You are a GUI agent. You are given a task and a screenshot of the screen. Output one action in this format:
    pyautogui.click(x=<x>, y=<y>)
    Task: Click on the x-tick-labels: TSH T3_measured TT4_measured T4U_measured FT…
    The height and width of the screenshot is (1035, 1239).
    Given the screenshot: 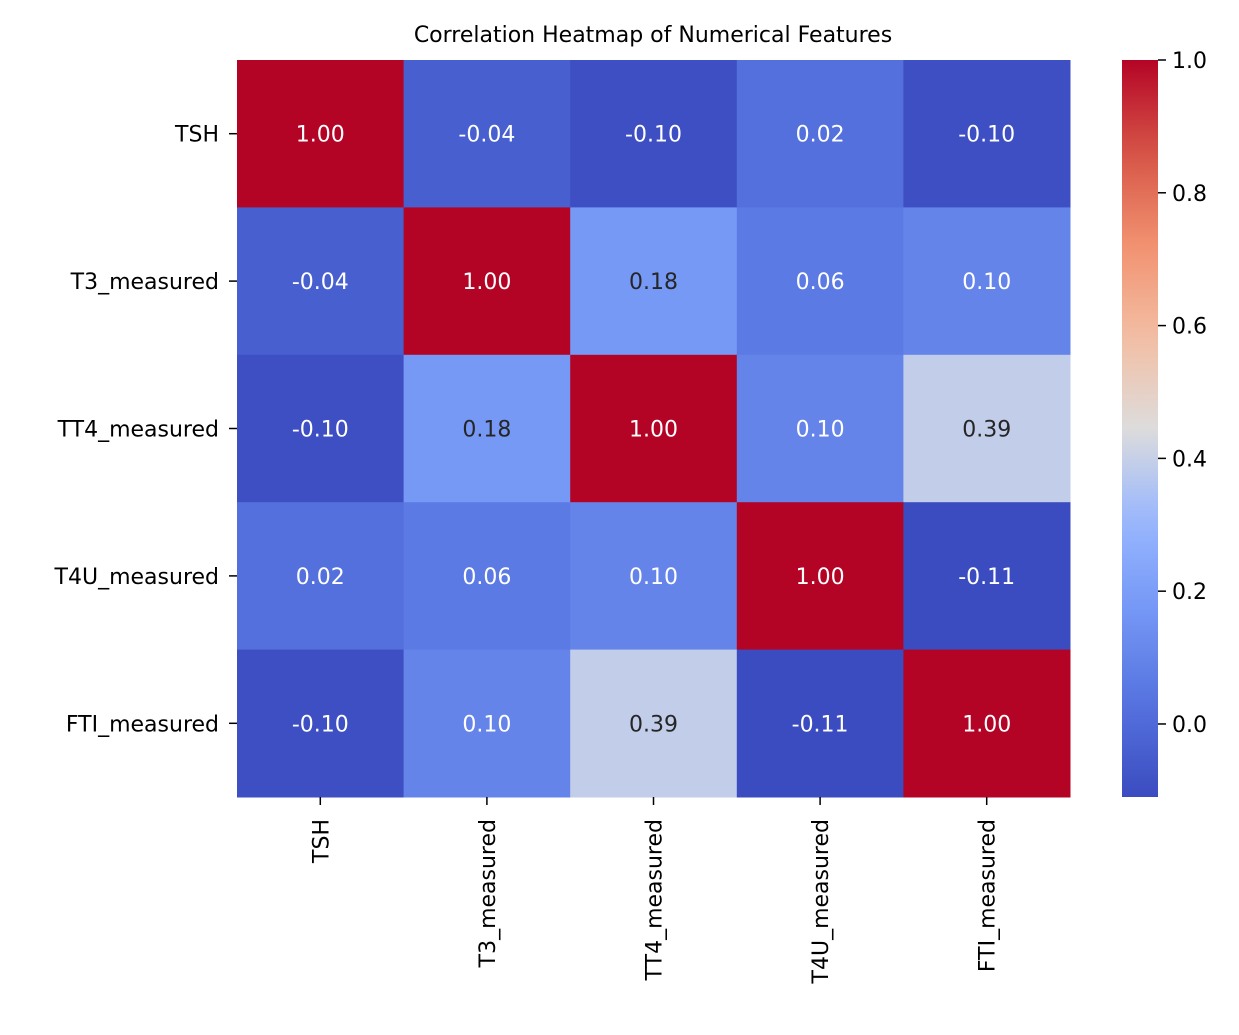 What is the action you would take?
    pyautogui.click(x=655, y=890)
    